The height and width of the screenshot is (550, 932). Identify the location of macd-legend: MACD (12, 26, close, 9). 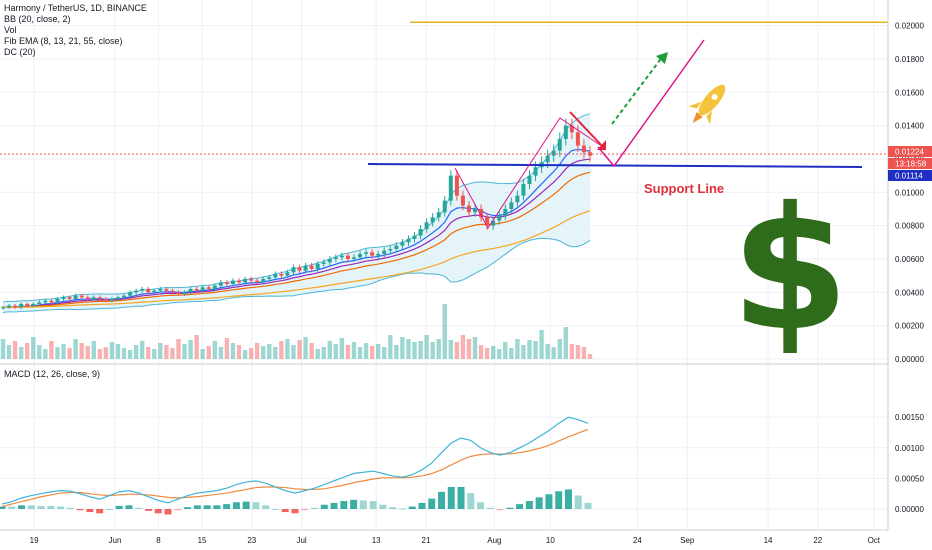
(52, 374).